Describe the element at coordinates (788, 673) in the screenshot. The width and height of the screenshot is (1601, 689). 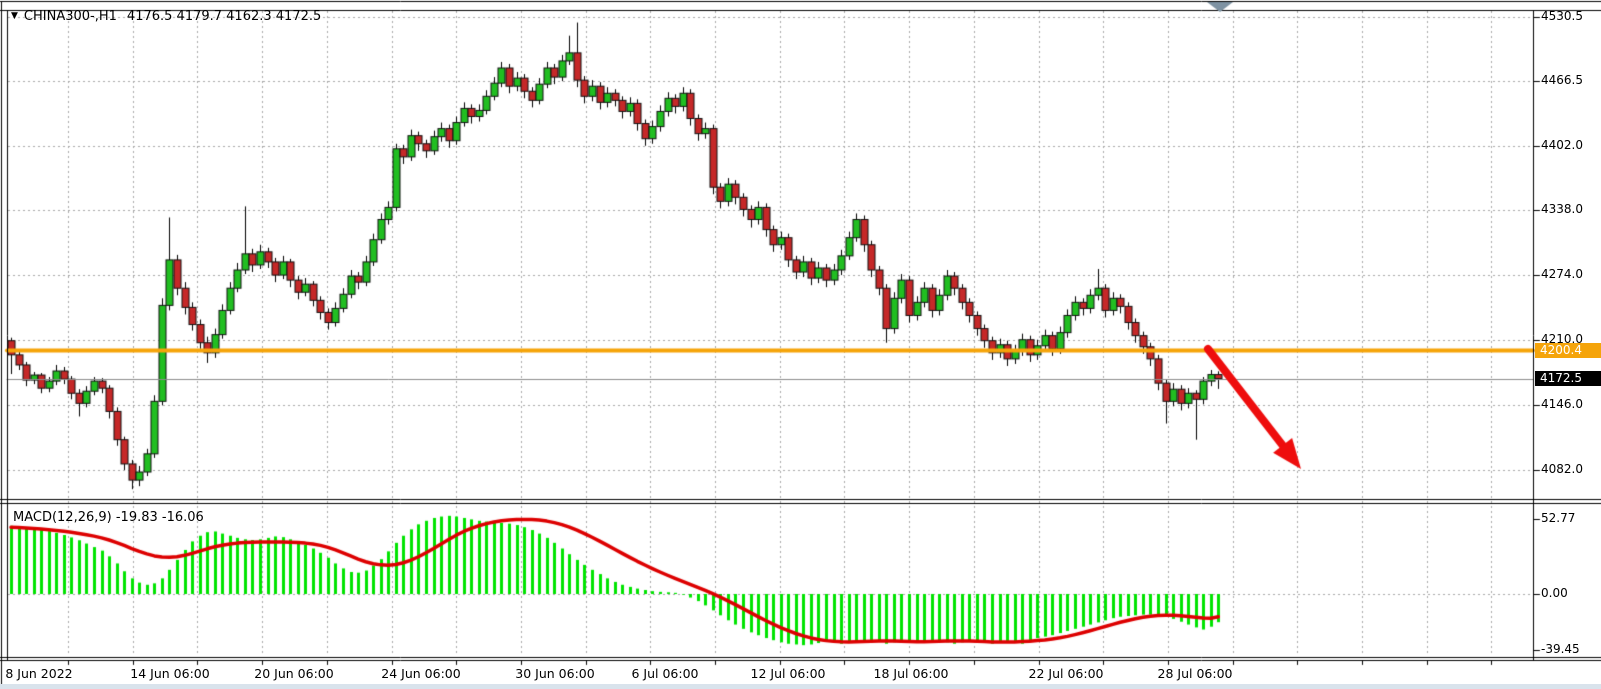
I see `time-axis-label: 12 Jul 06:00` at that location.